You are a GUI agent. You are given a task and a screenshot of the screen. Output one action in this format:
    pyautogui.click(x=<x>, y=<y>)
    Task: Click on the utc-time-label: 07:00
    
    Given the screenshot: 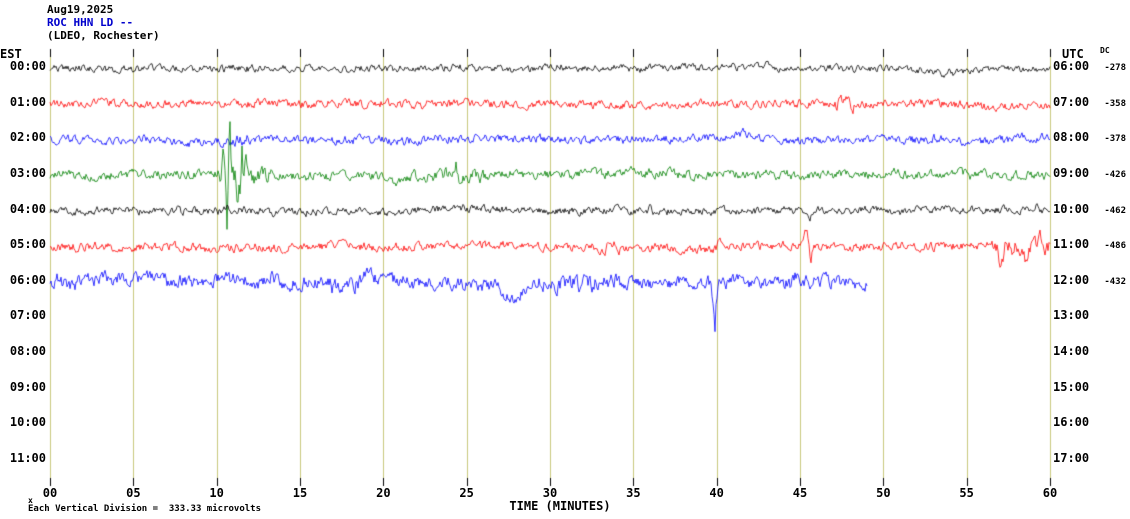 What is the action you would take?
    pyautogui.click(x=1071, y=101)
    